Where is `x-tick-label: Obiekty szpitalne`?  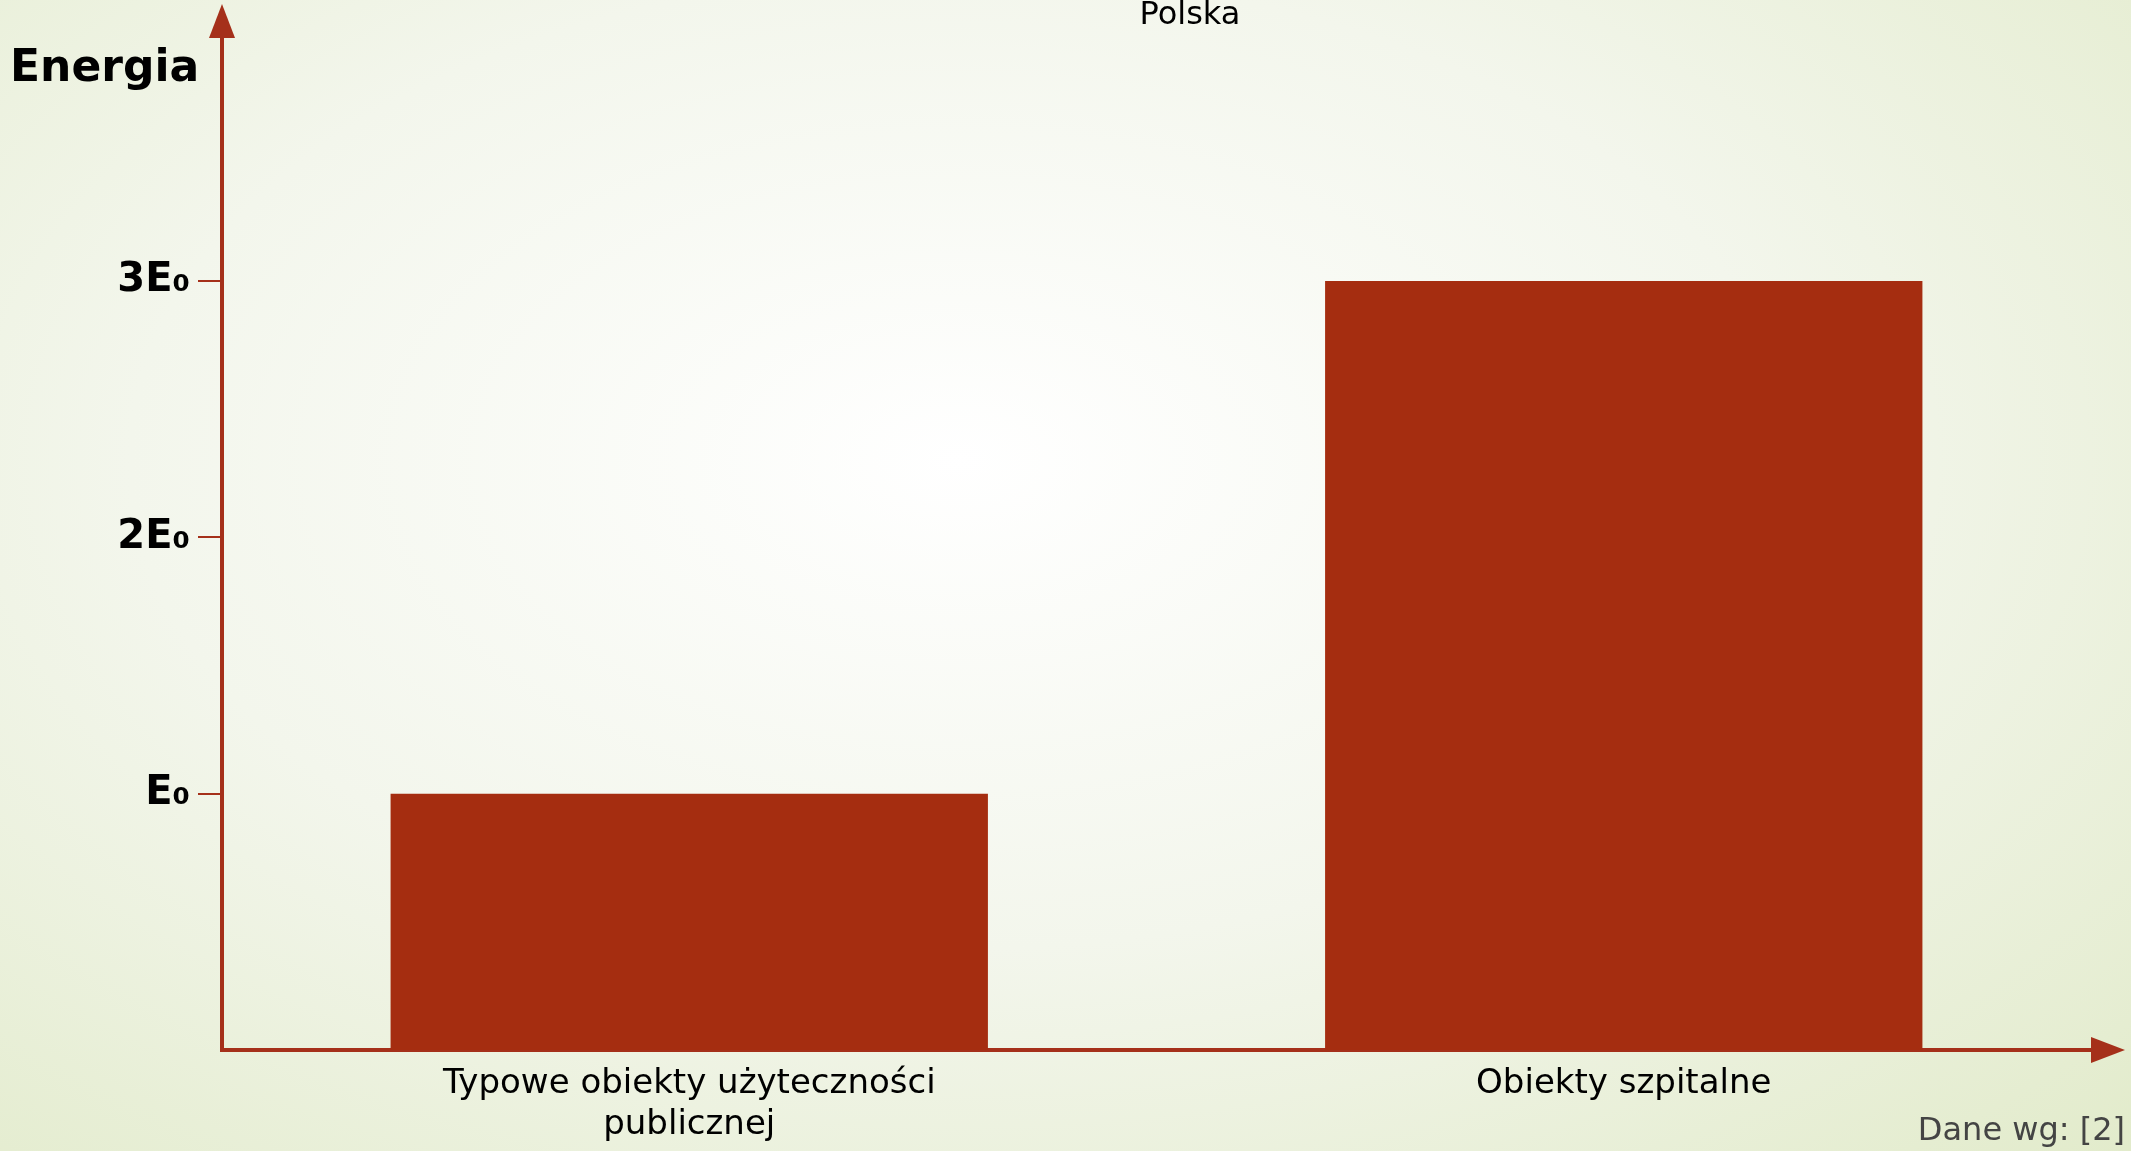
x-tick-label: Obiekty szpitalne is located at coordinates (1624, 1081).